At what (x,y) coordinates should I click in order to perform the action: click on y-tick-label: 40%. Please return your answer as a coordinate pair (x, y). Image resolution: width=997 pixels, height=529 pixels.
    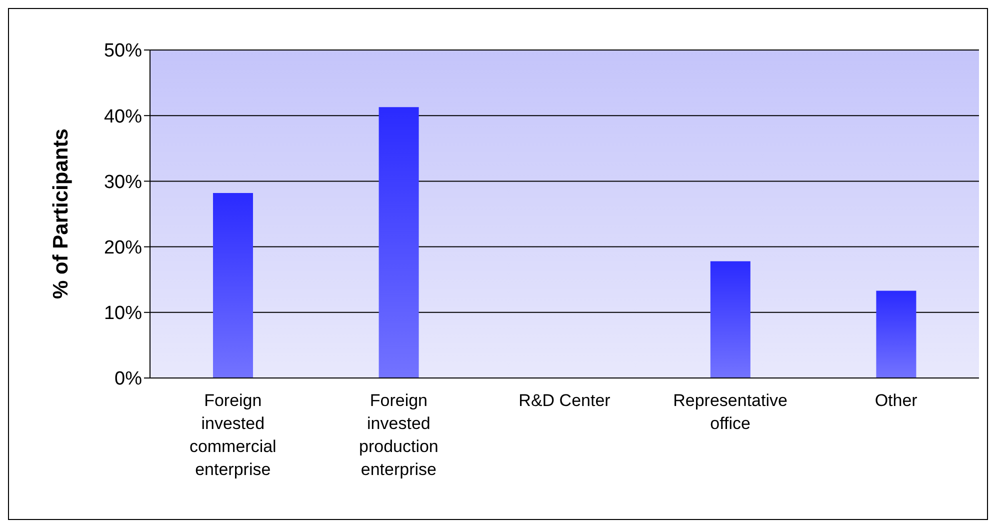
    Looking at the image, I should click on (123, 117).